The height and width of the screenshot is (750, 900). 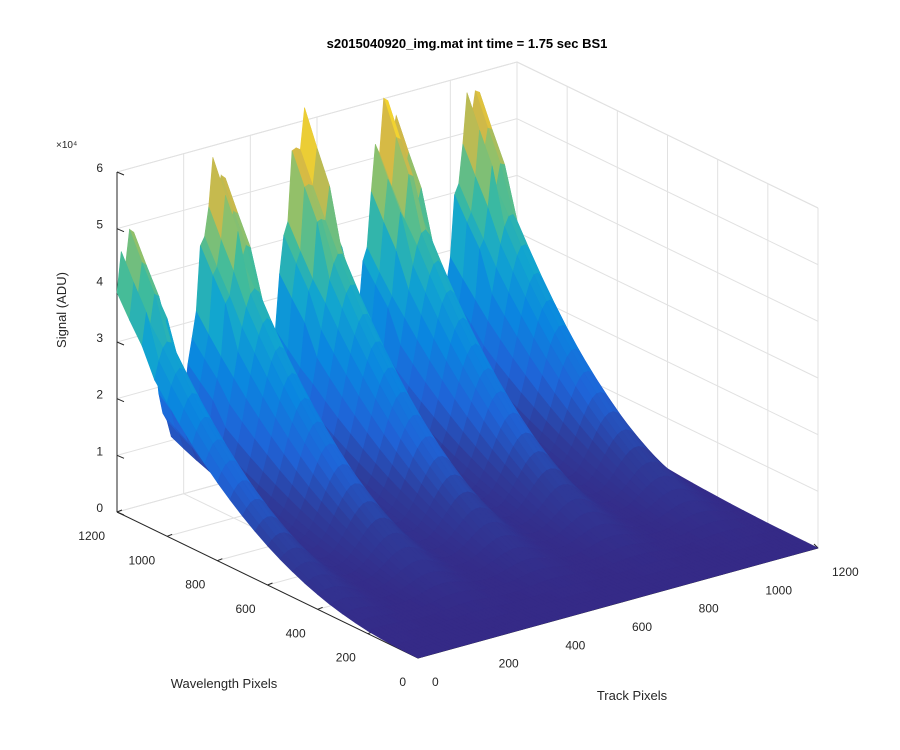 What do you see at coordinates (509, 664) in the screenshot?
I see `x-tick-label: 200` at bounding box center [509, 664].